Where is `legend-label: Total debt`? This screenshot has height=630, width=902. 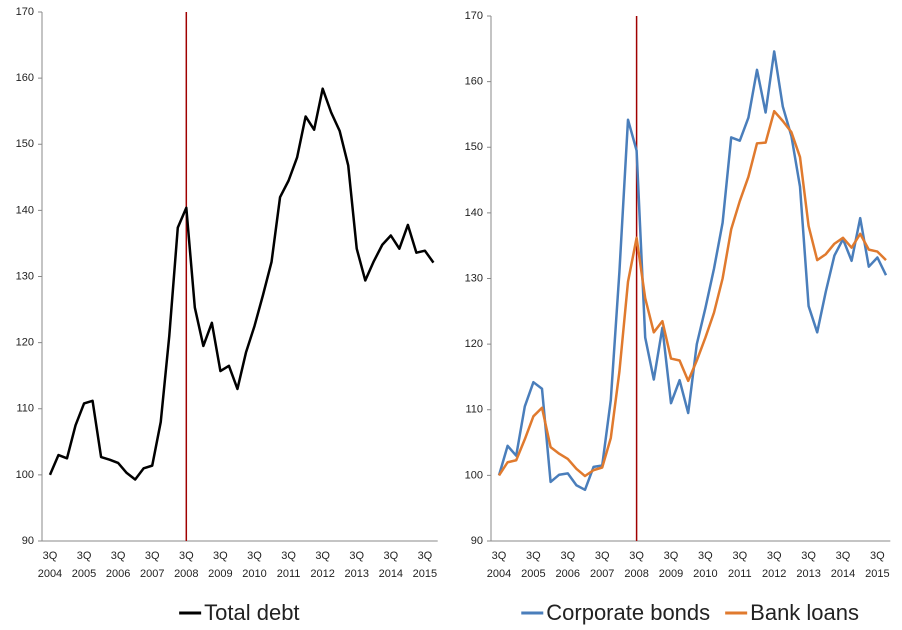 legend-label: Total debt is located at coordinates (251, 612).